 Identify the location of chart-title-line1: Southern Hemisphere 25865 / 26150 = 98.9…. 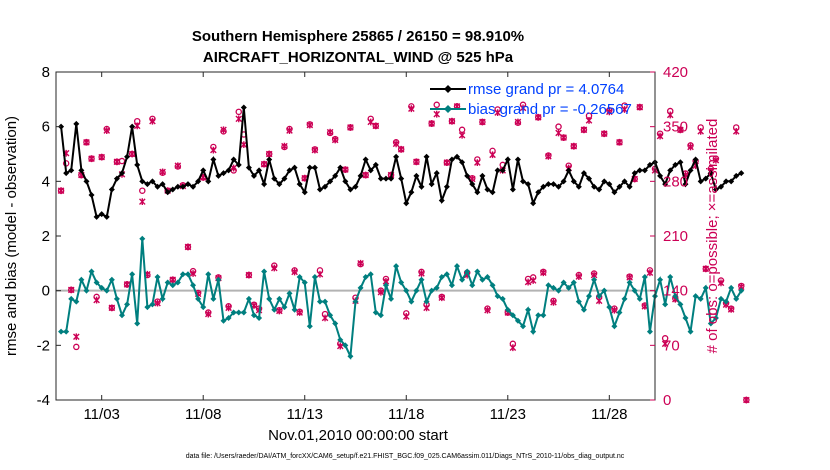
(358, 36).